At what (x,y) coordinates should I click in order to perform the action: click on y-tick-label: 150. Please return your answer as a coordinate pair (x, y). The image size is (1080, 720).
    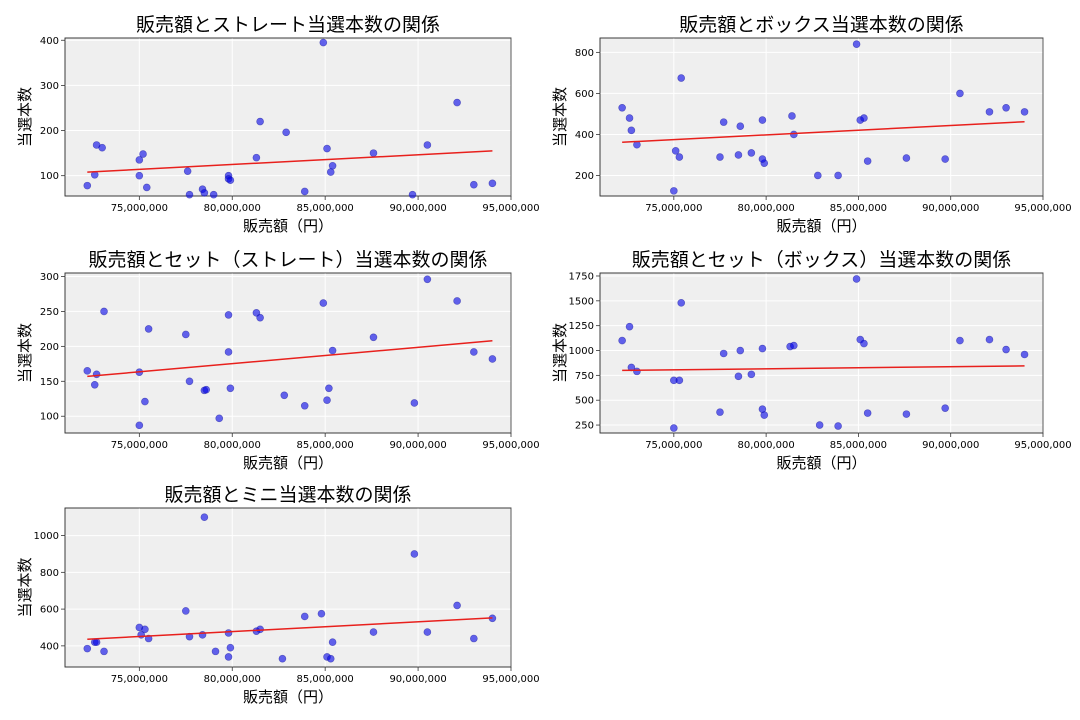
    Looking at the image, I should click on (49, 382).